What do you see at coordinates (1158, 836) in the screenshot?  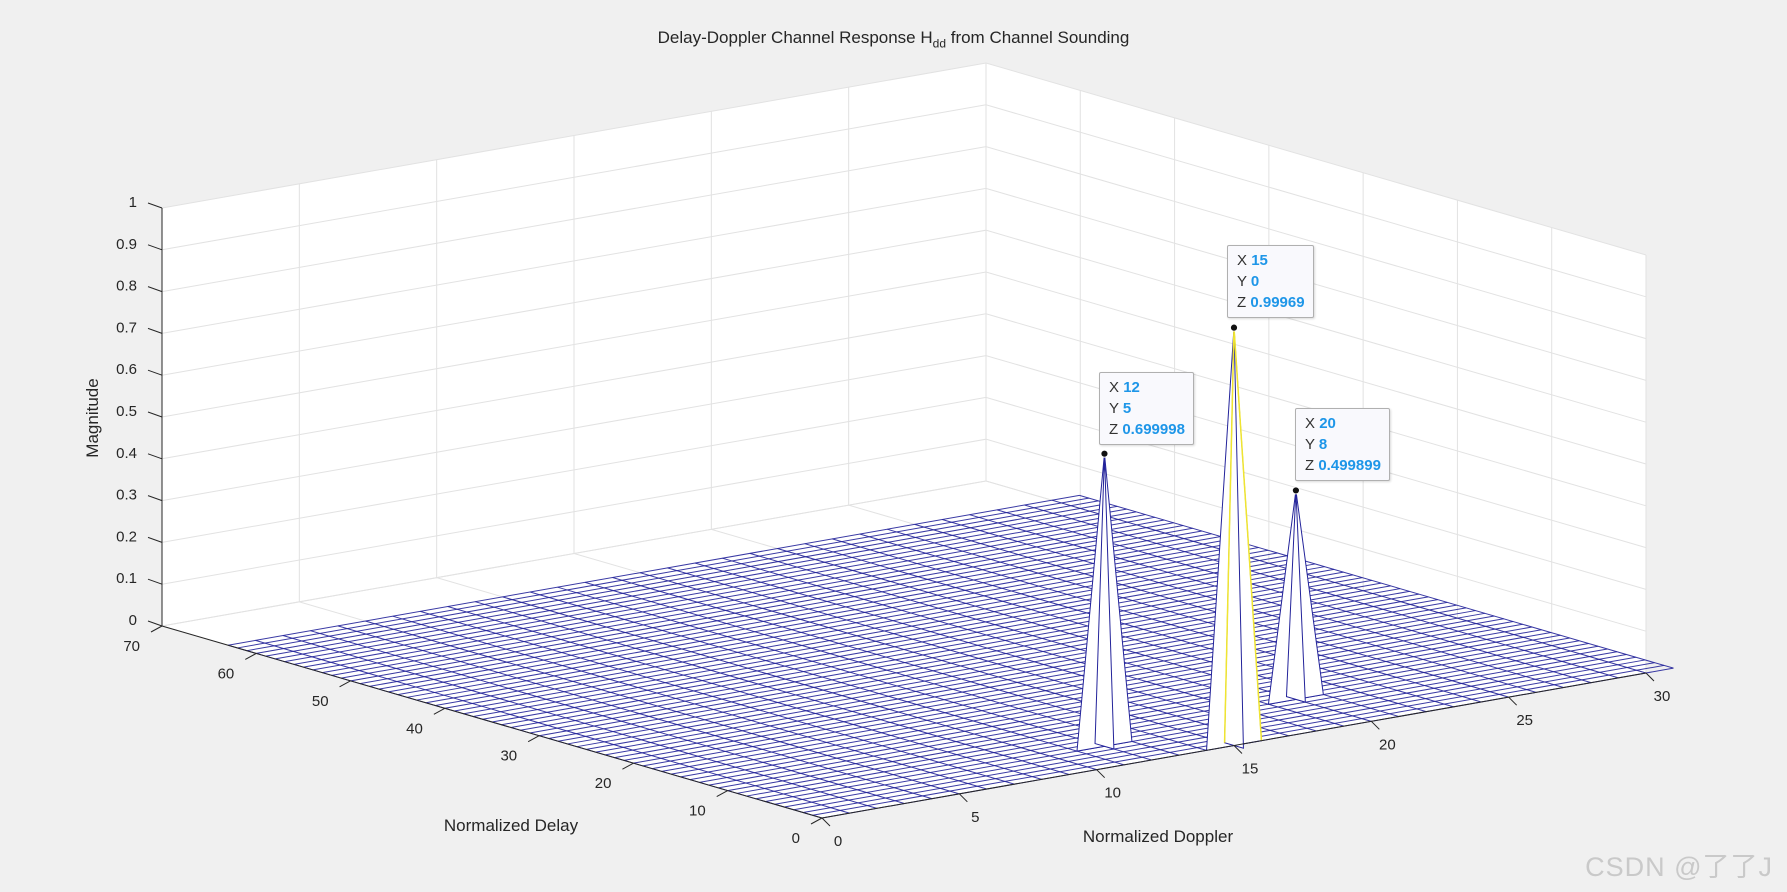 I see `x-axis-label: Normalized Doppler` at bounding box center [1158, 836].